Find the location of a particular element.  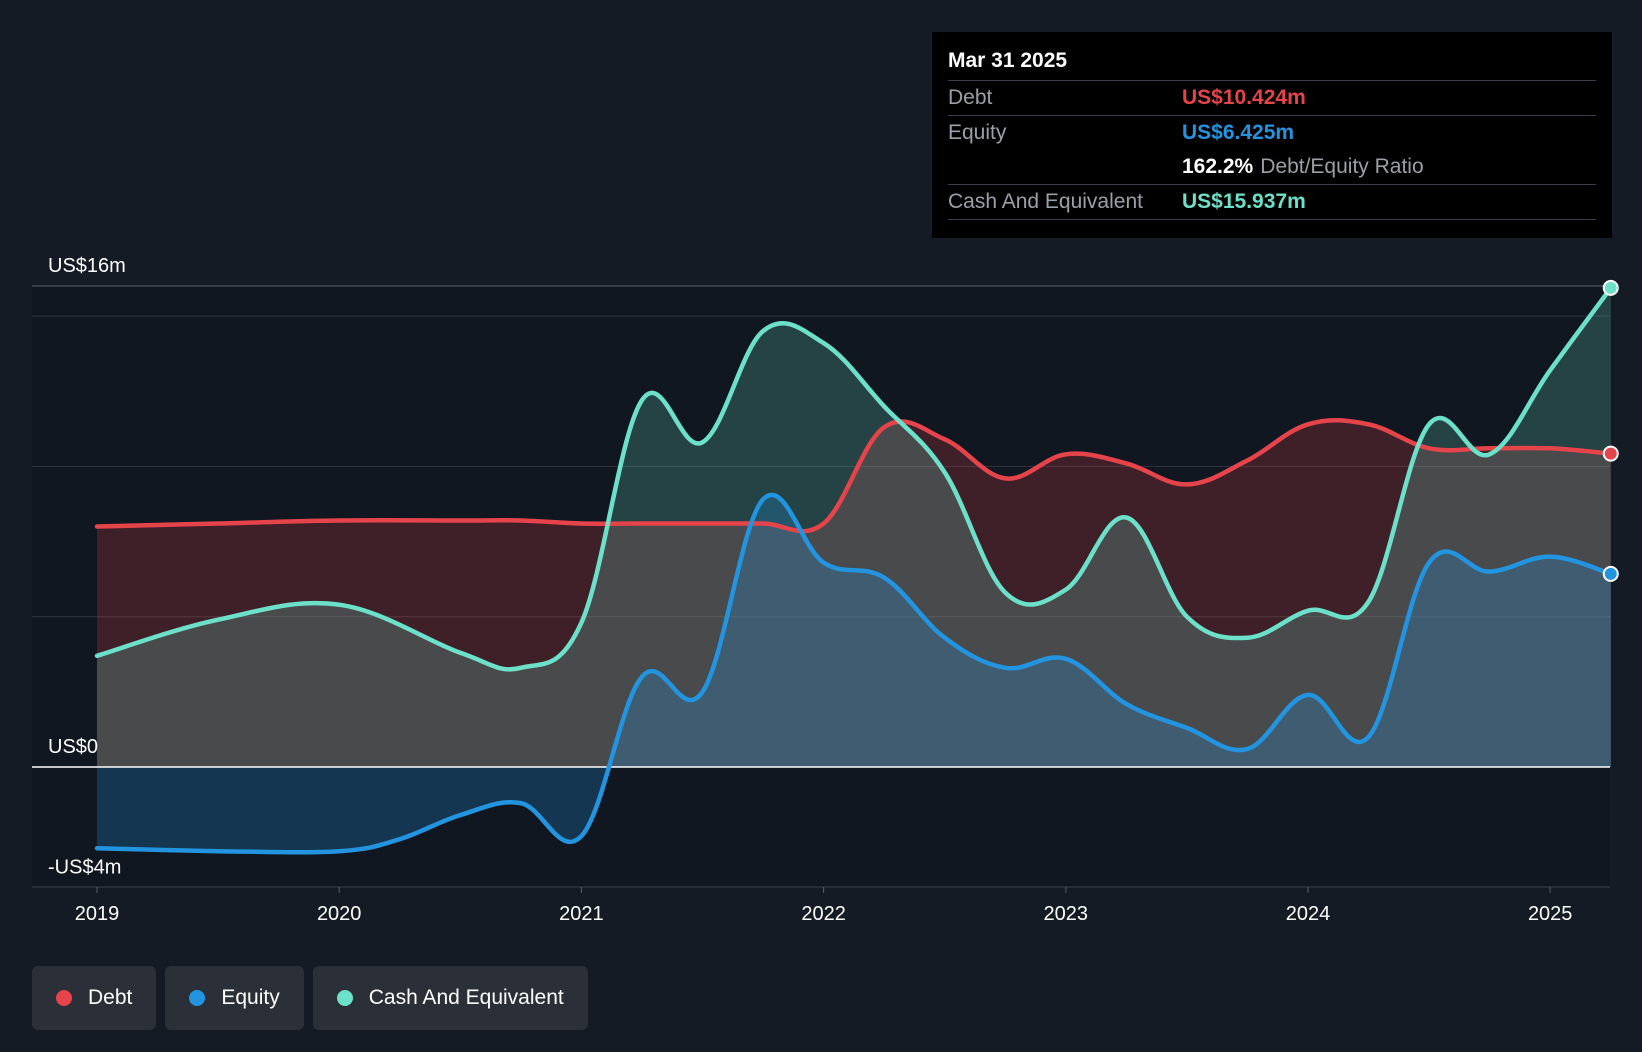

legend-item-debt: Debt is located at coordinates (94, 998).